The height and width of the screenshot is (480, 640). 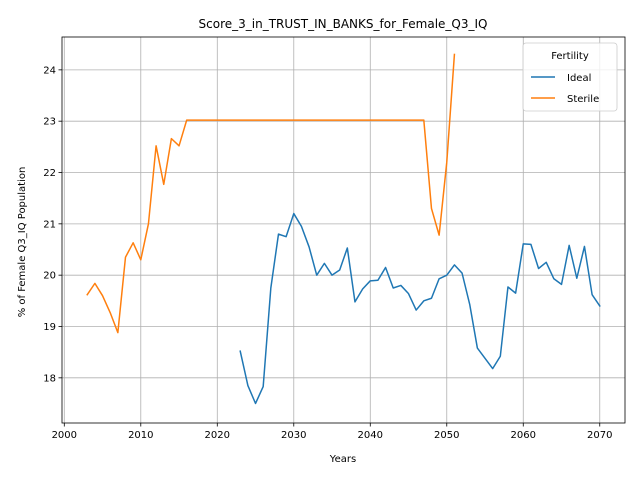 I want to click on x-tick-label: 2030, so click(x=293, y=435).